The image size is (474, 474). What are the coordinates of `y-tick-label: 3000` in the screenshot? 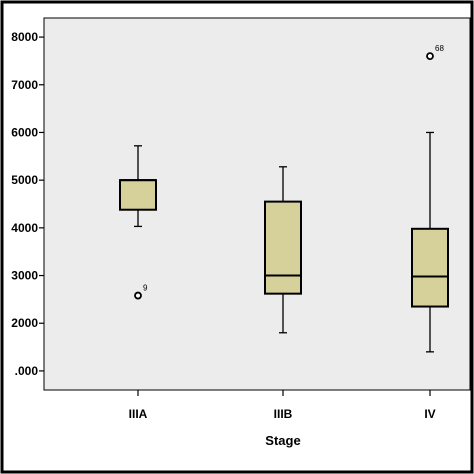 It's located at (24, 276).